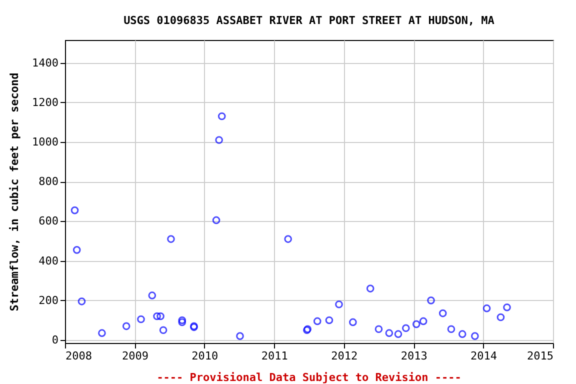  What do you see at coordinates (48, 300) in the screenshot?
I see `y-tick-label: 200` at bounding box center [48, 300].